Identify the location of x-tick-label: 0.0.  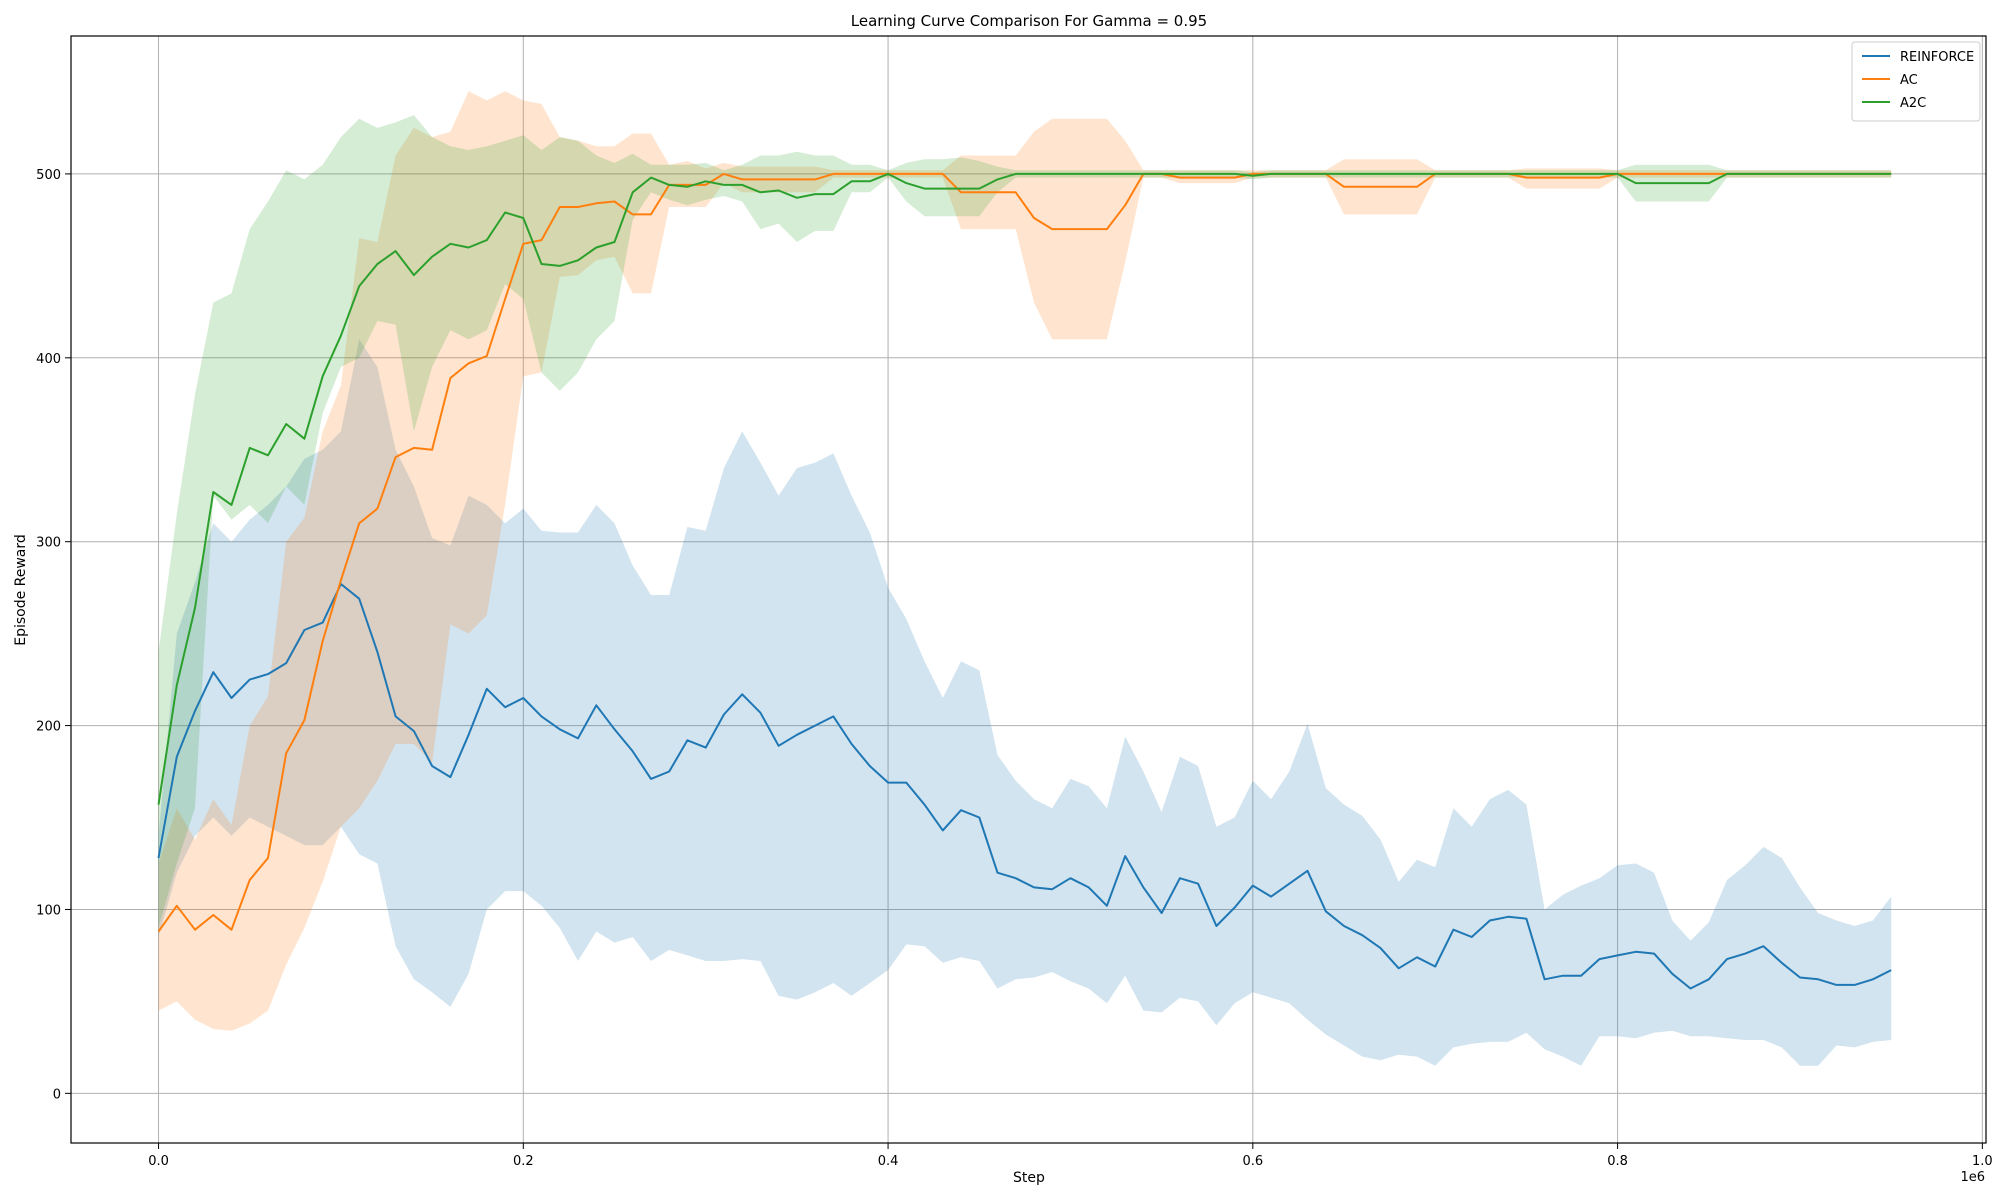
(158, 1161).